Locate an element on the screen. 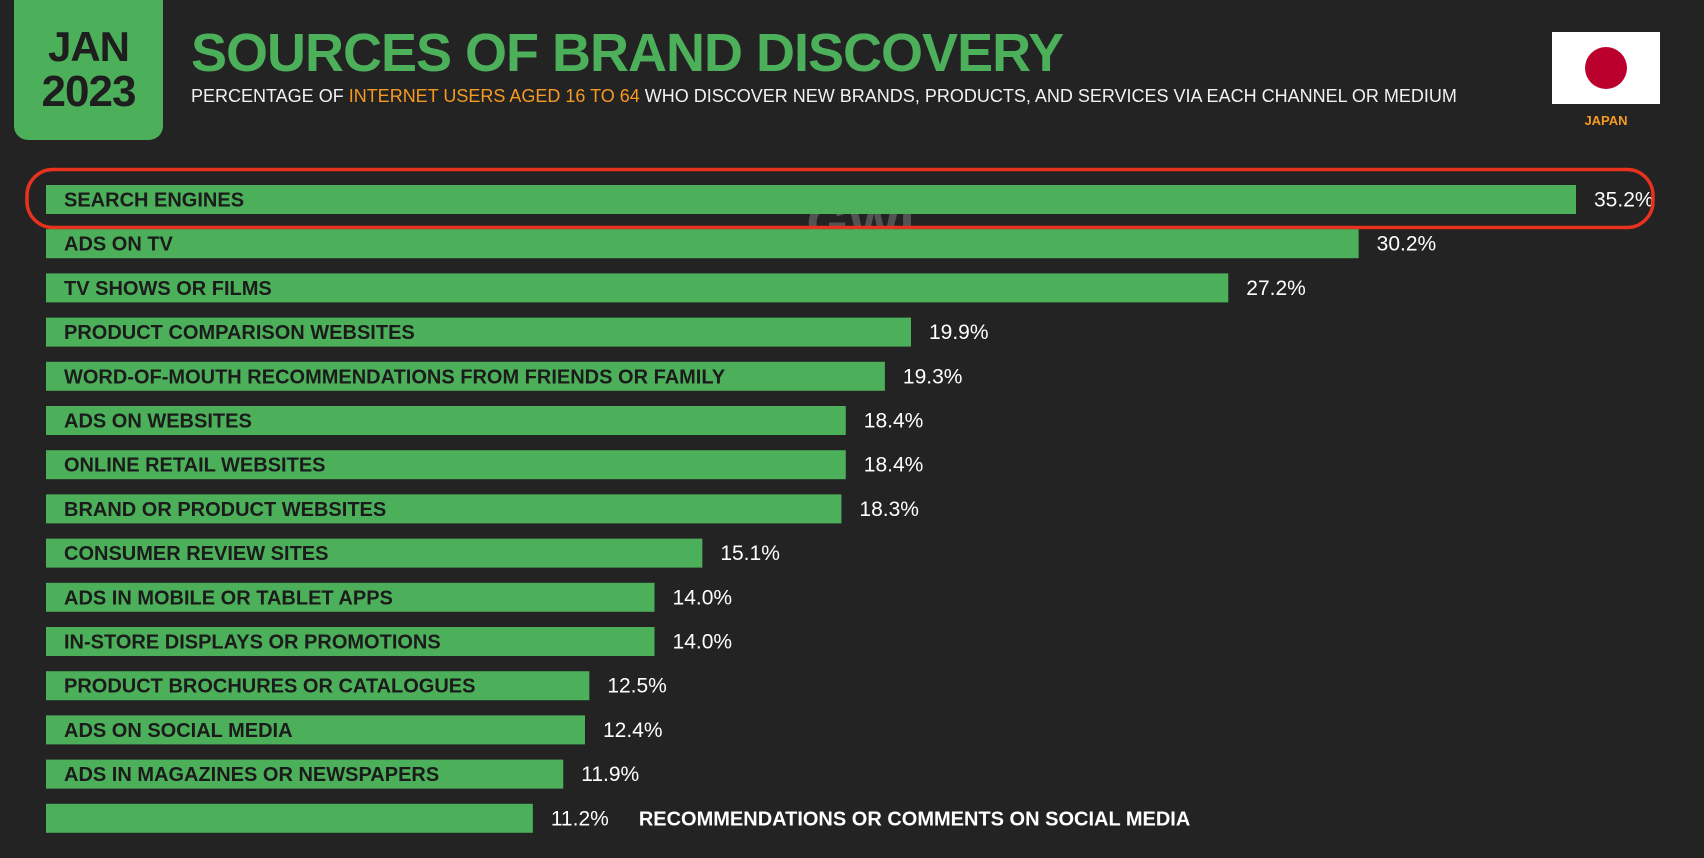 This screenshot has width=1704, height=858. bar-row: 12.4% ADS ON SOCIAL MEDIA is located at coordinates (354, 730).